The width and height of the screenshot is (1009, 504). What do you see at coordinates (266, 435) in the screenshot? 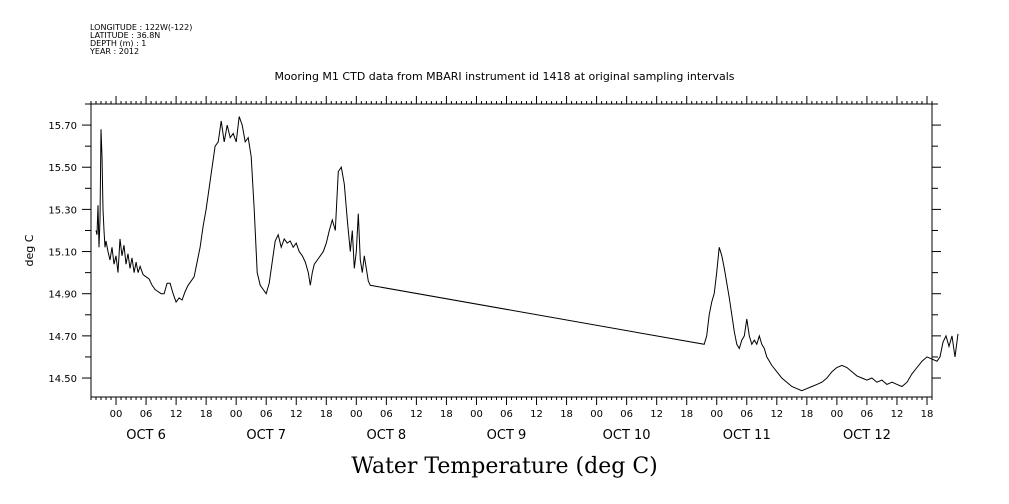
I see `day-label: OCT 7` at bounding box center [266, 435].